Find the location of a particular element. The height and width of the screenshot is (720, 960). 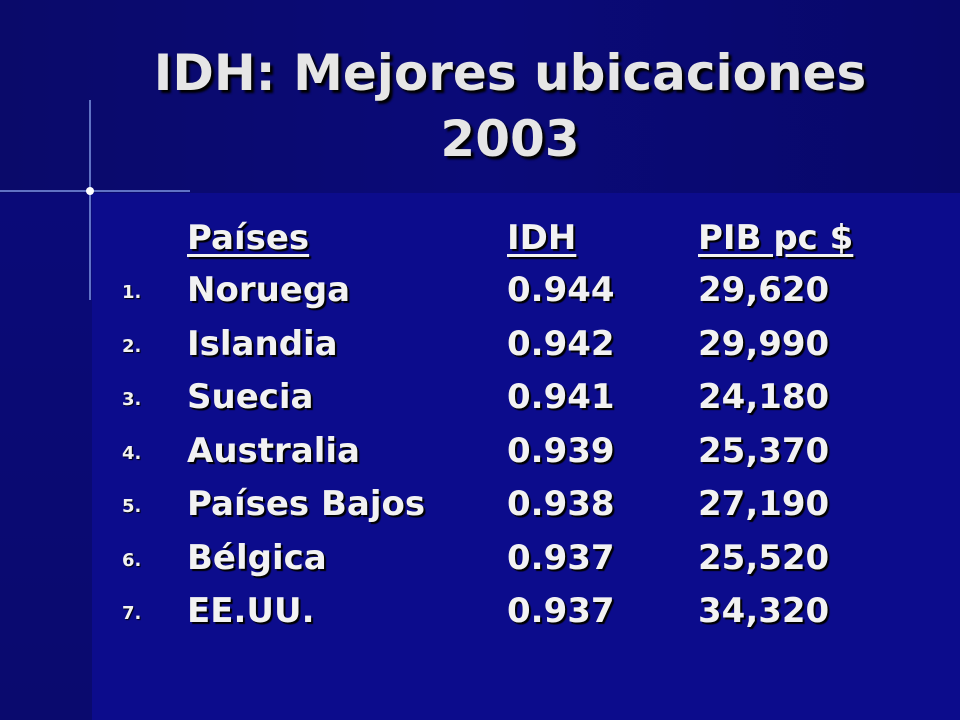

idh: 0.941 is located at coordinates (561, 397).